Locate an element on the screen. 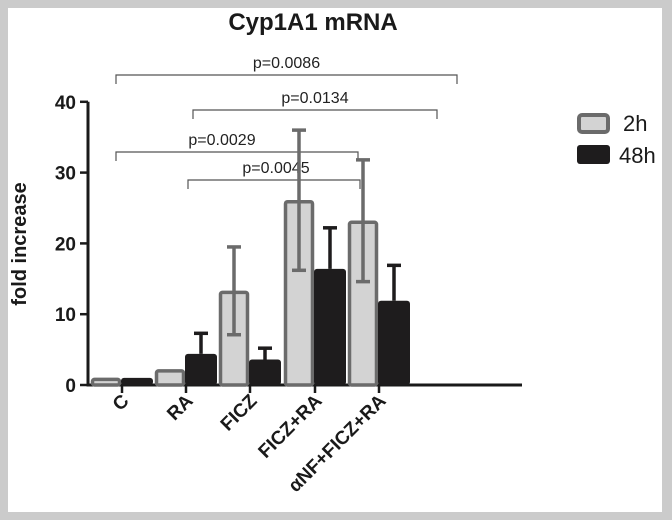  x-tick-label: C is located at coordinates (121, 402).